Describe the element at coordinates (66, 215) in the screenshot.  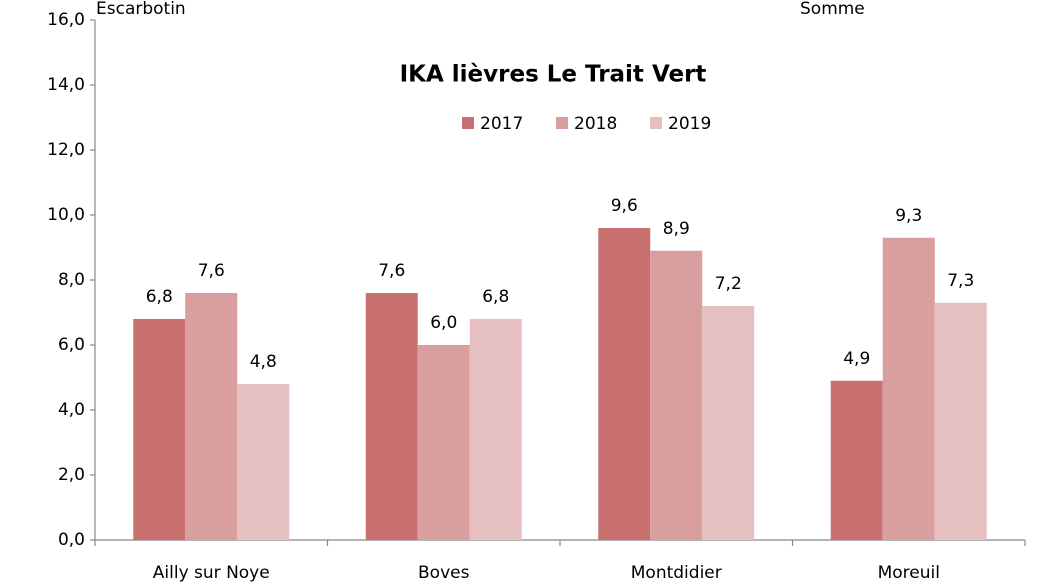
I see `y-tick-label: 10,0` at that location.